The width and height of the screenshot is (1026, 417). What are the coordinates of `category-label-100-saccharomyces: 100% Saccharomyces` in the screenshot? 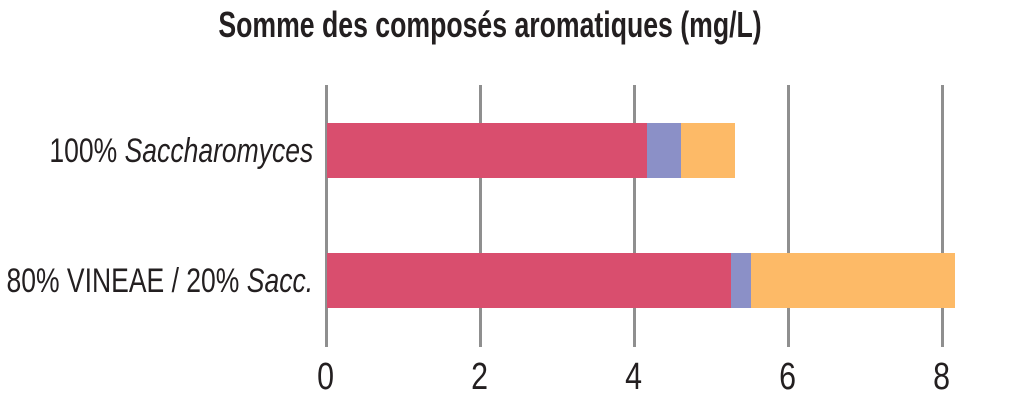 It's located at (156, 150).